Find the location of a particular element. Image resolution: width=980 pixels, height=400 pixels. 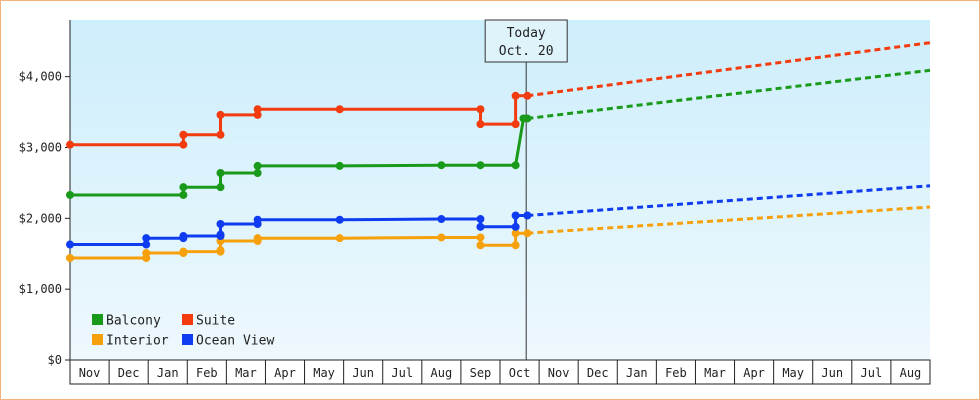

legend-label-ocean-view: Ocean View is located at coordinates (235, 341).